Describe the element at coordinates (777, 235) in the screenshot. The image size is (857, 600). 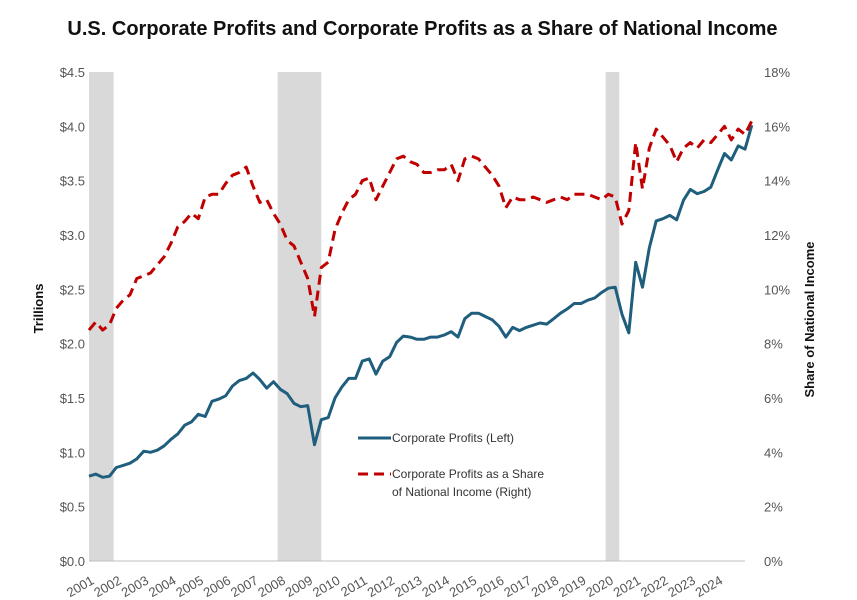
I see `right-axis-tick-label: 12%` at that location.